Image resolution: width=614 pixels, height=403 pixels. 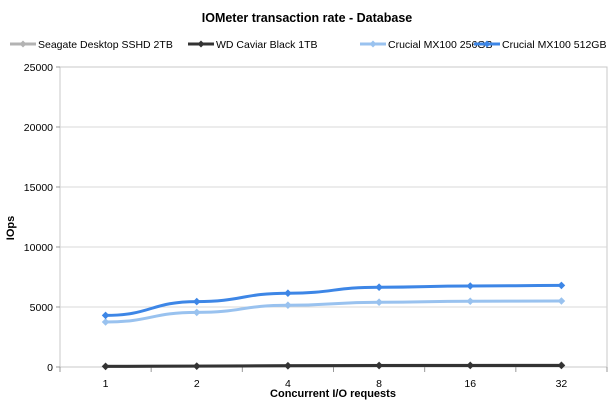 I want to click on x-tick-label: 32, so click(x=562, y=384).